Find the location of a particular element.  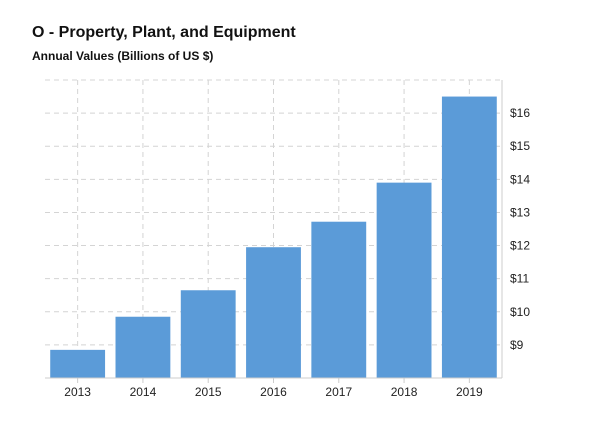

y-tick-label: $14 is located at coordinates (520, 179).